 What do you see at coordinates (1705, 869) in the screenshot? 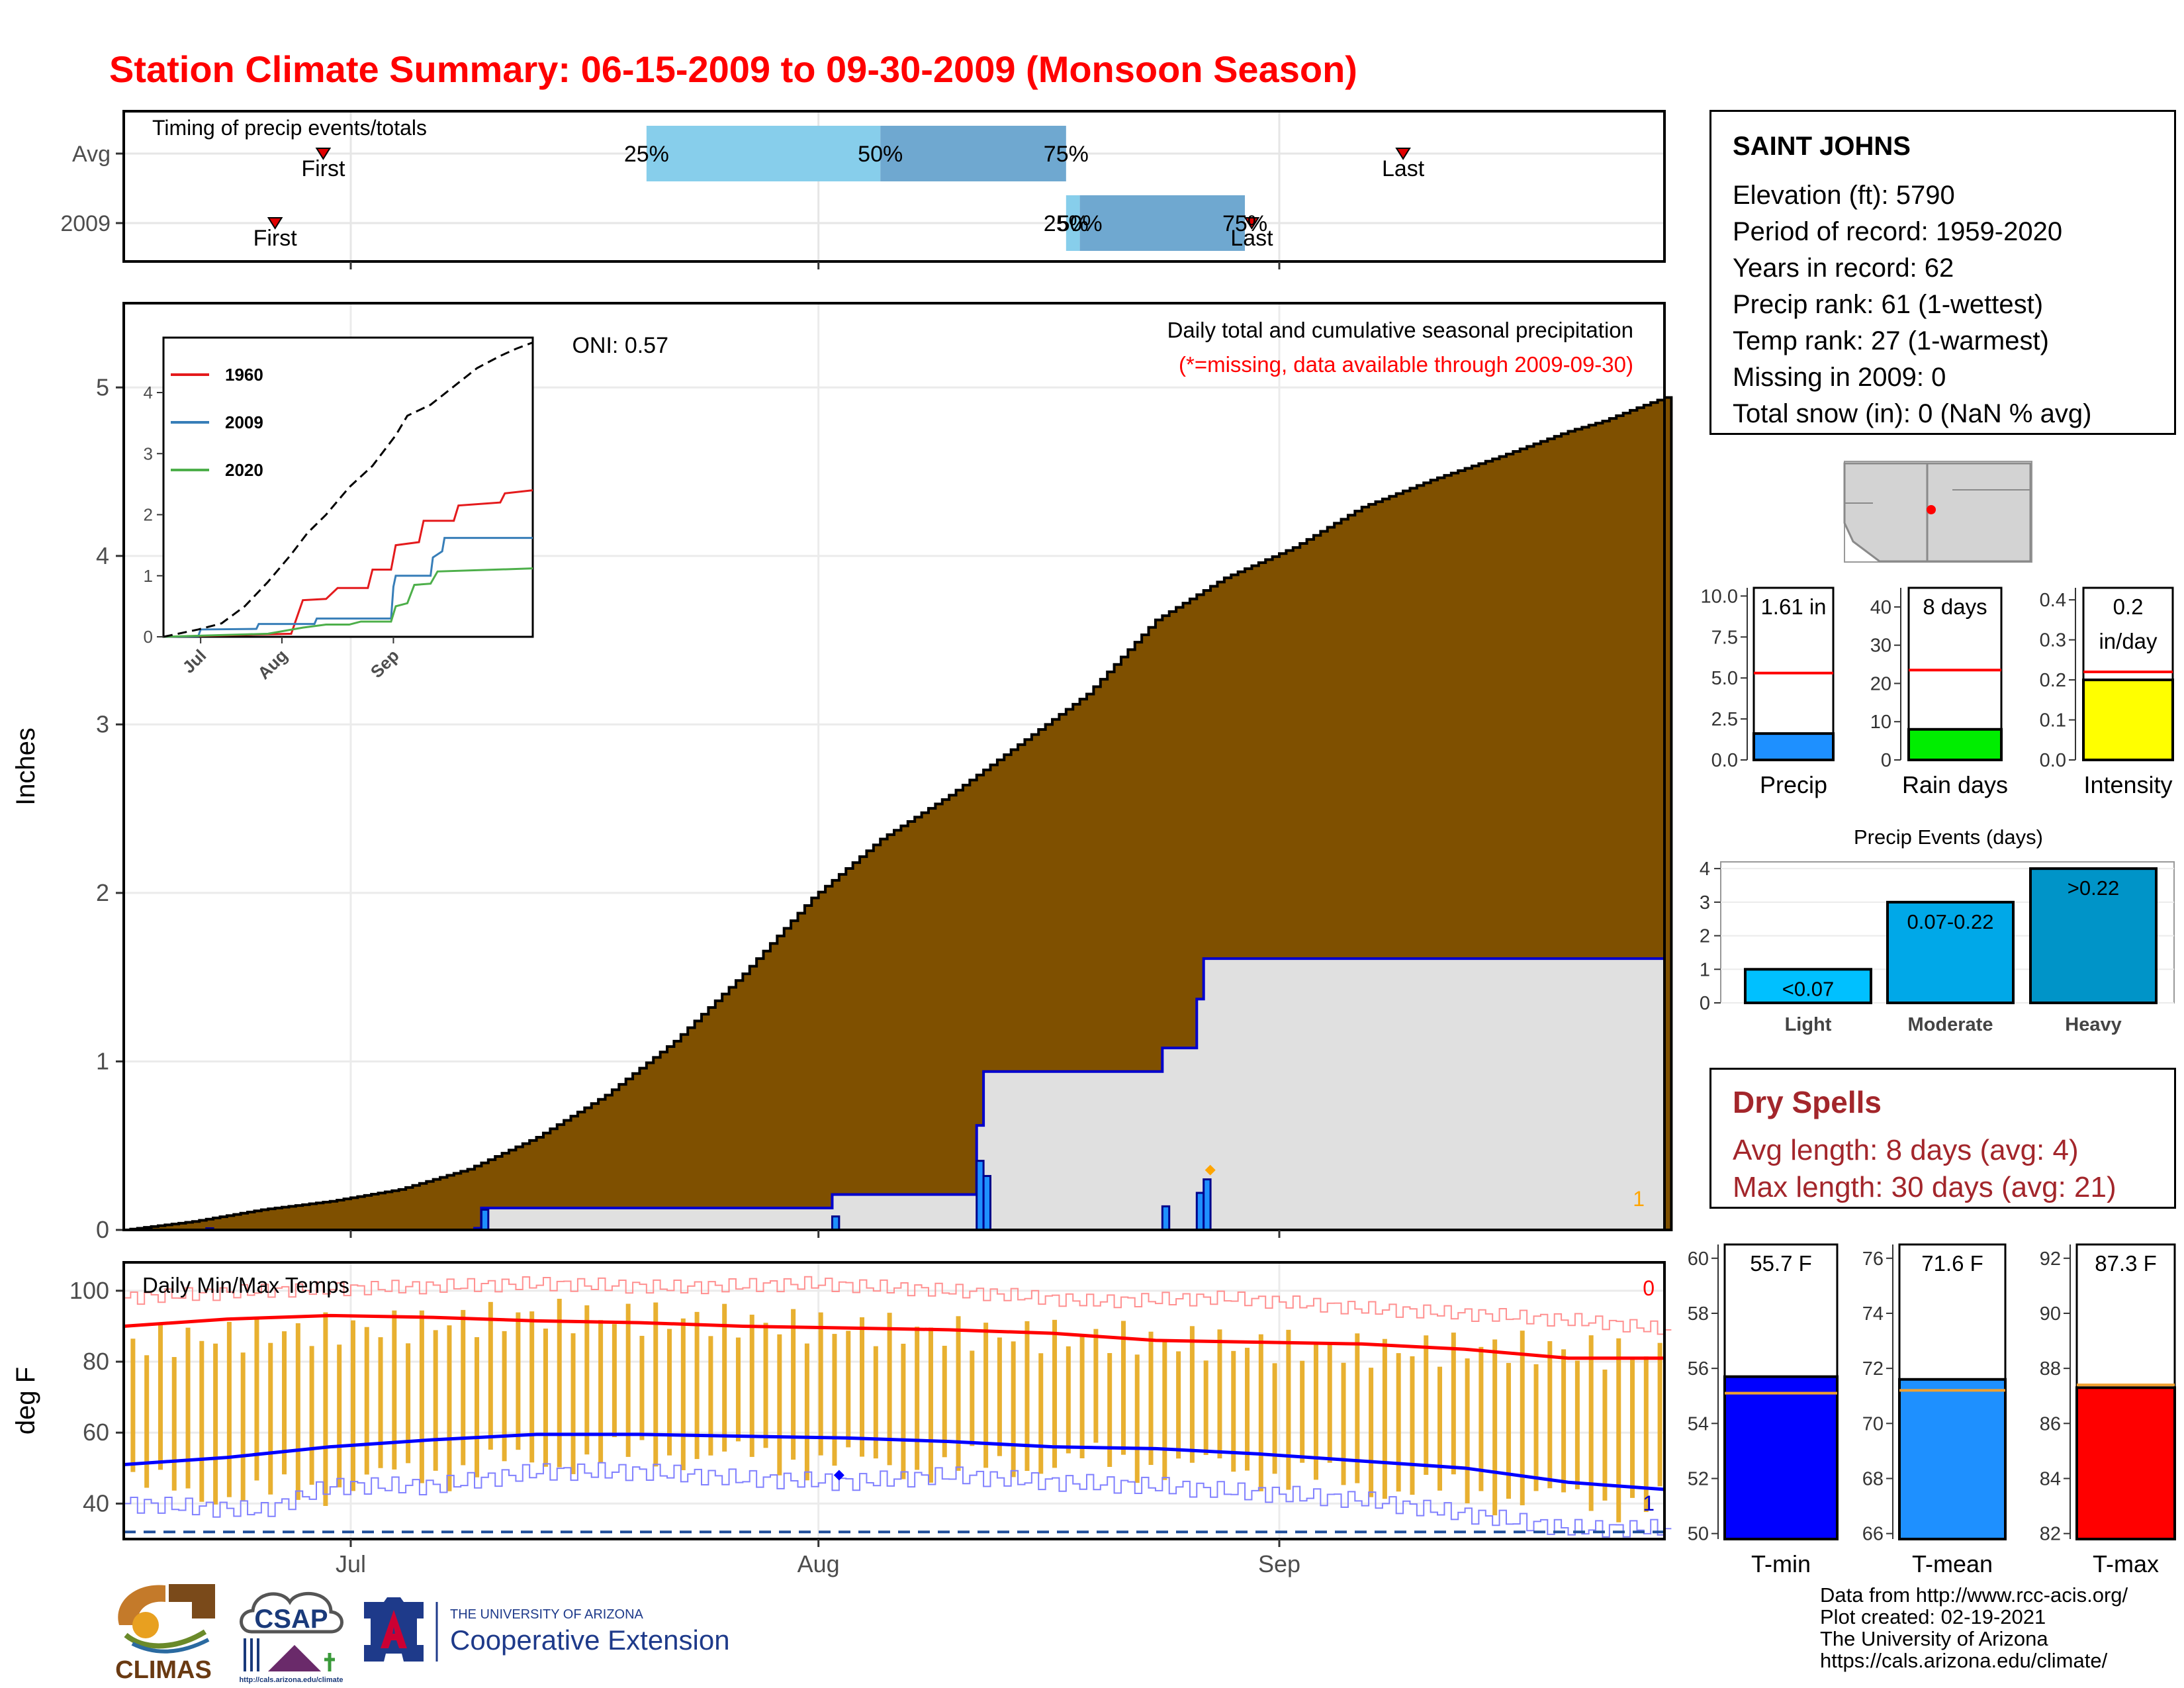
I see `events-ytick-label-4: 4` at bounding box center [1705, 869].